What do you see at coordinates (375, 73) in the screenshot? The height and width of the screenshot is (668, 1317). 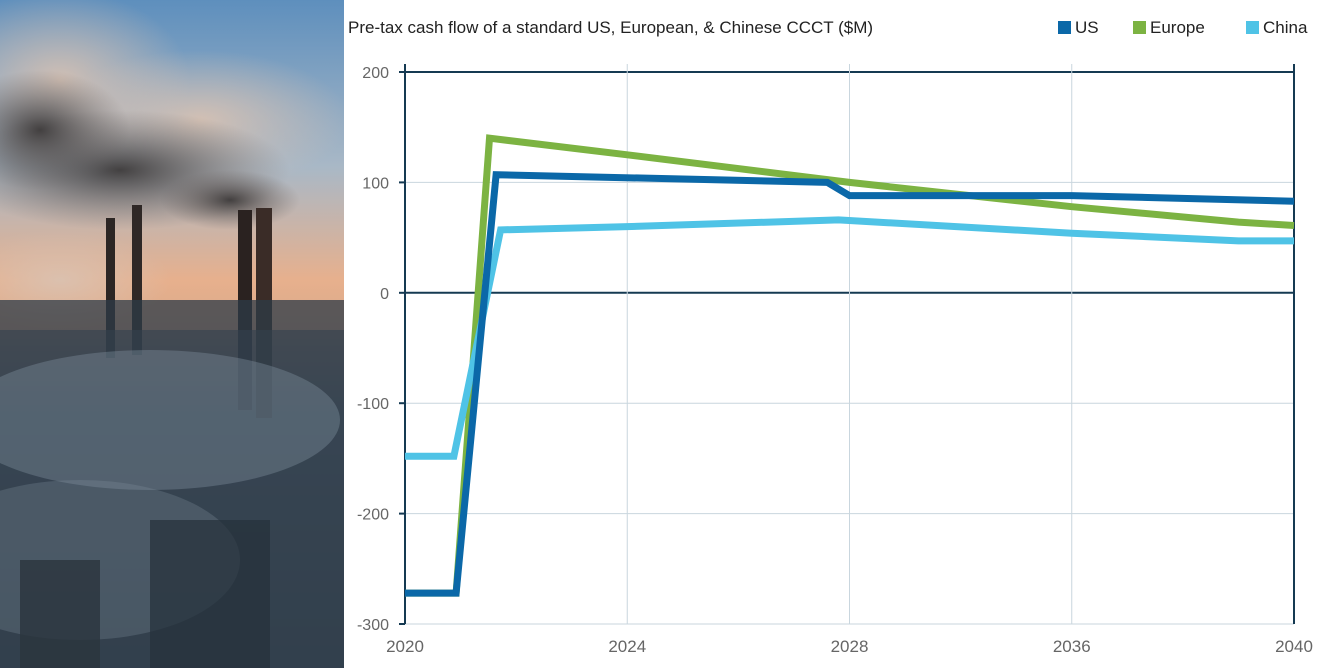 I see `y-tick-label: 200` at bounding box center [375, 73].